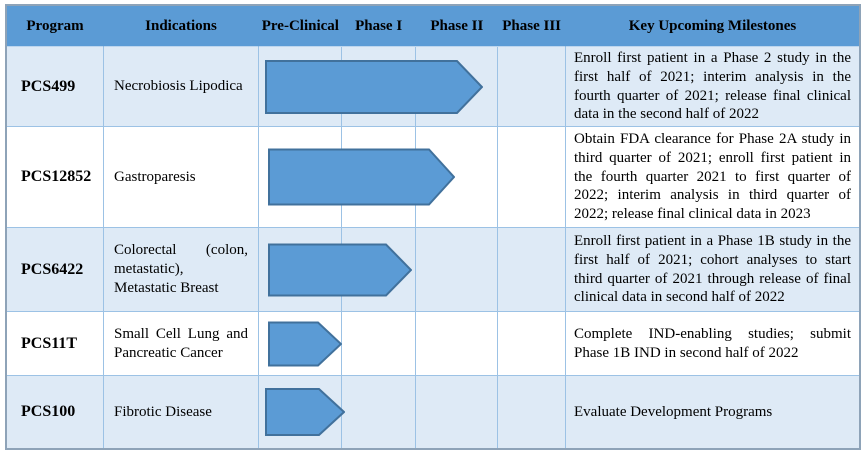  I want to click on header-cell-phase1: Phase I, so click(379, 26).